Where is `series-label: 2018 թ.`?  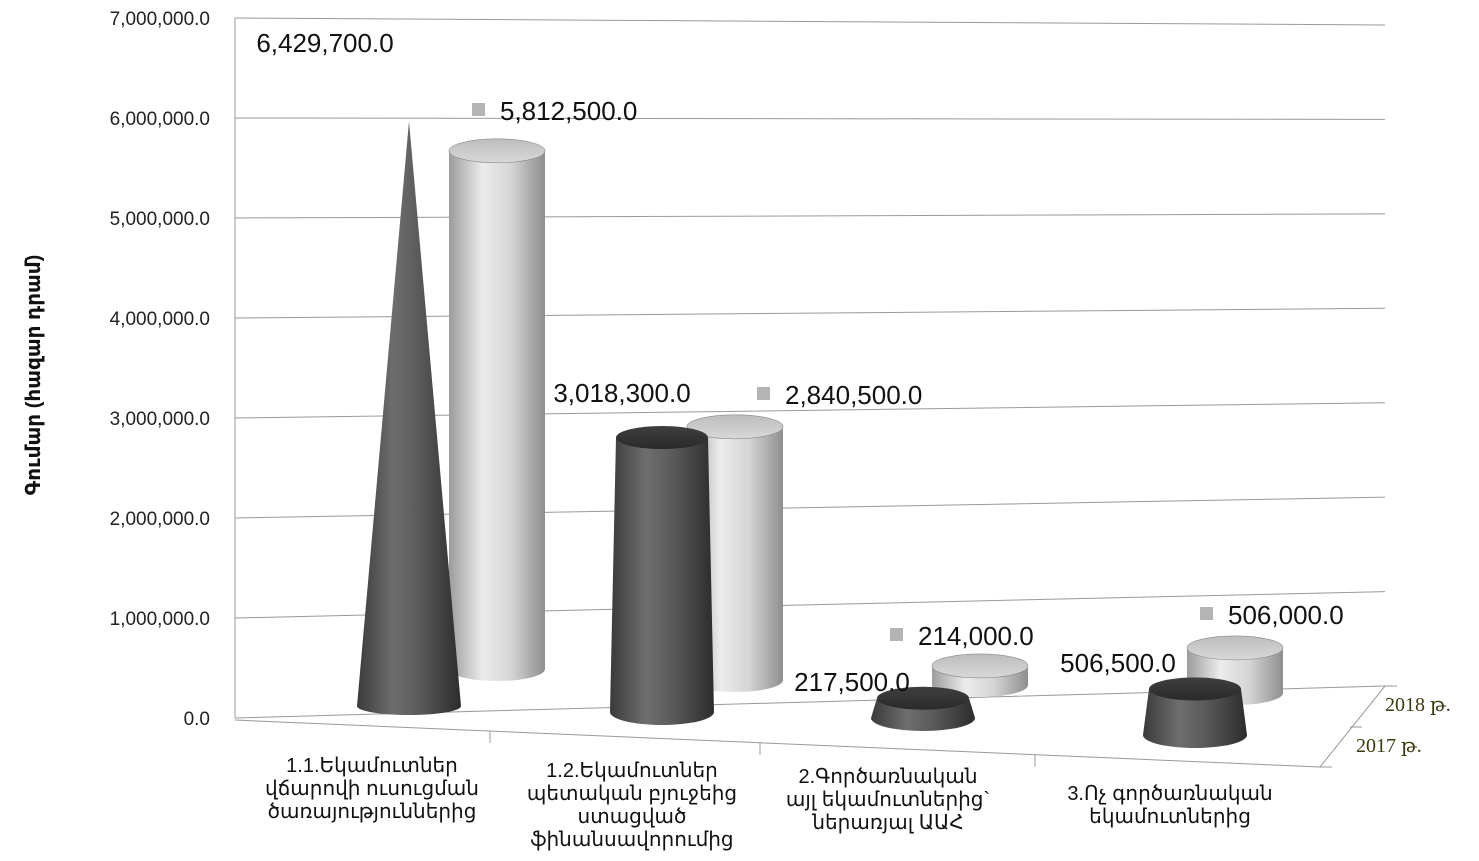 series-label: 2018 թ. is located at coordinates (1418, 705).